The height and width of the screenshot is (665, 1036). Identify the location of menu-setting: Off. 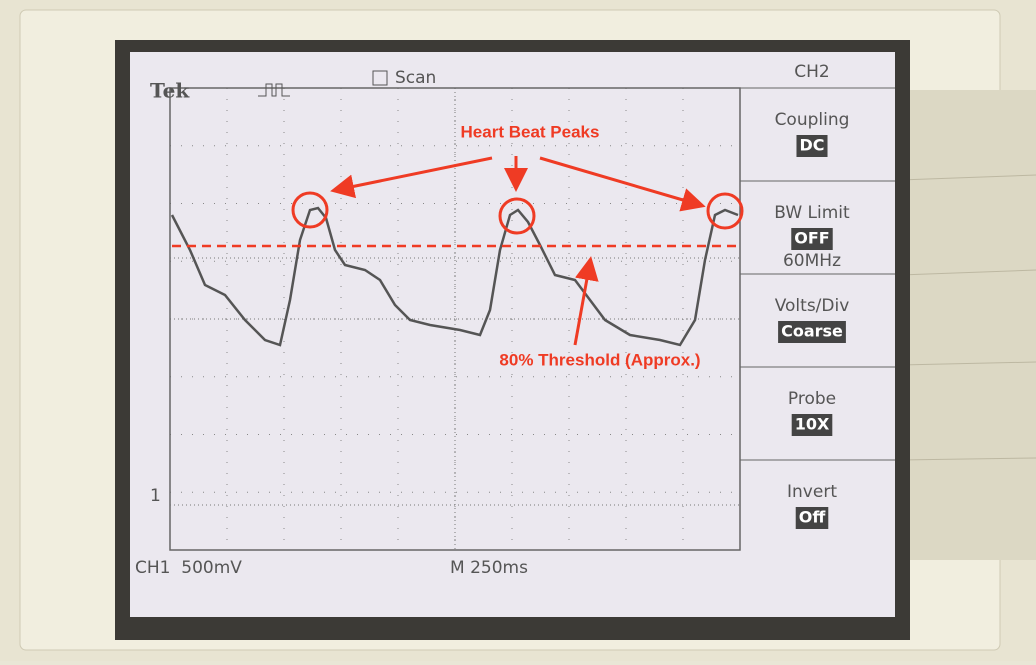
(813, 517).